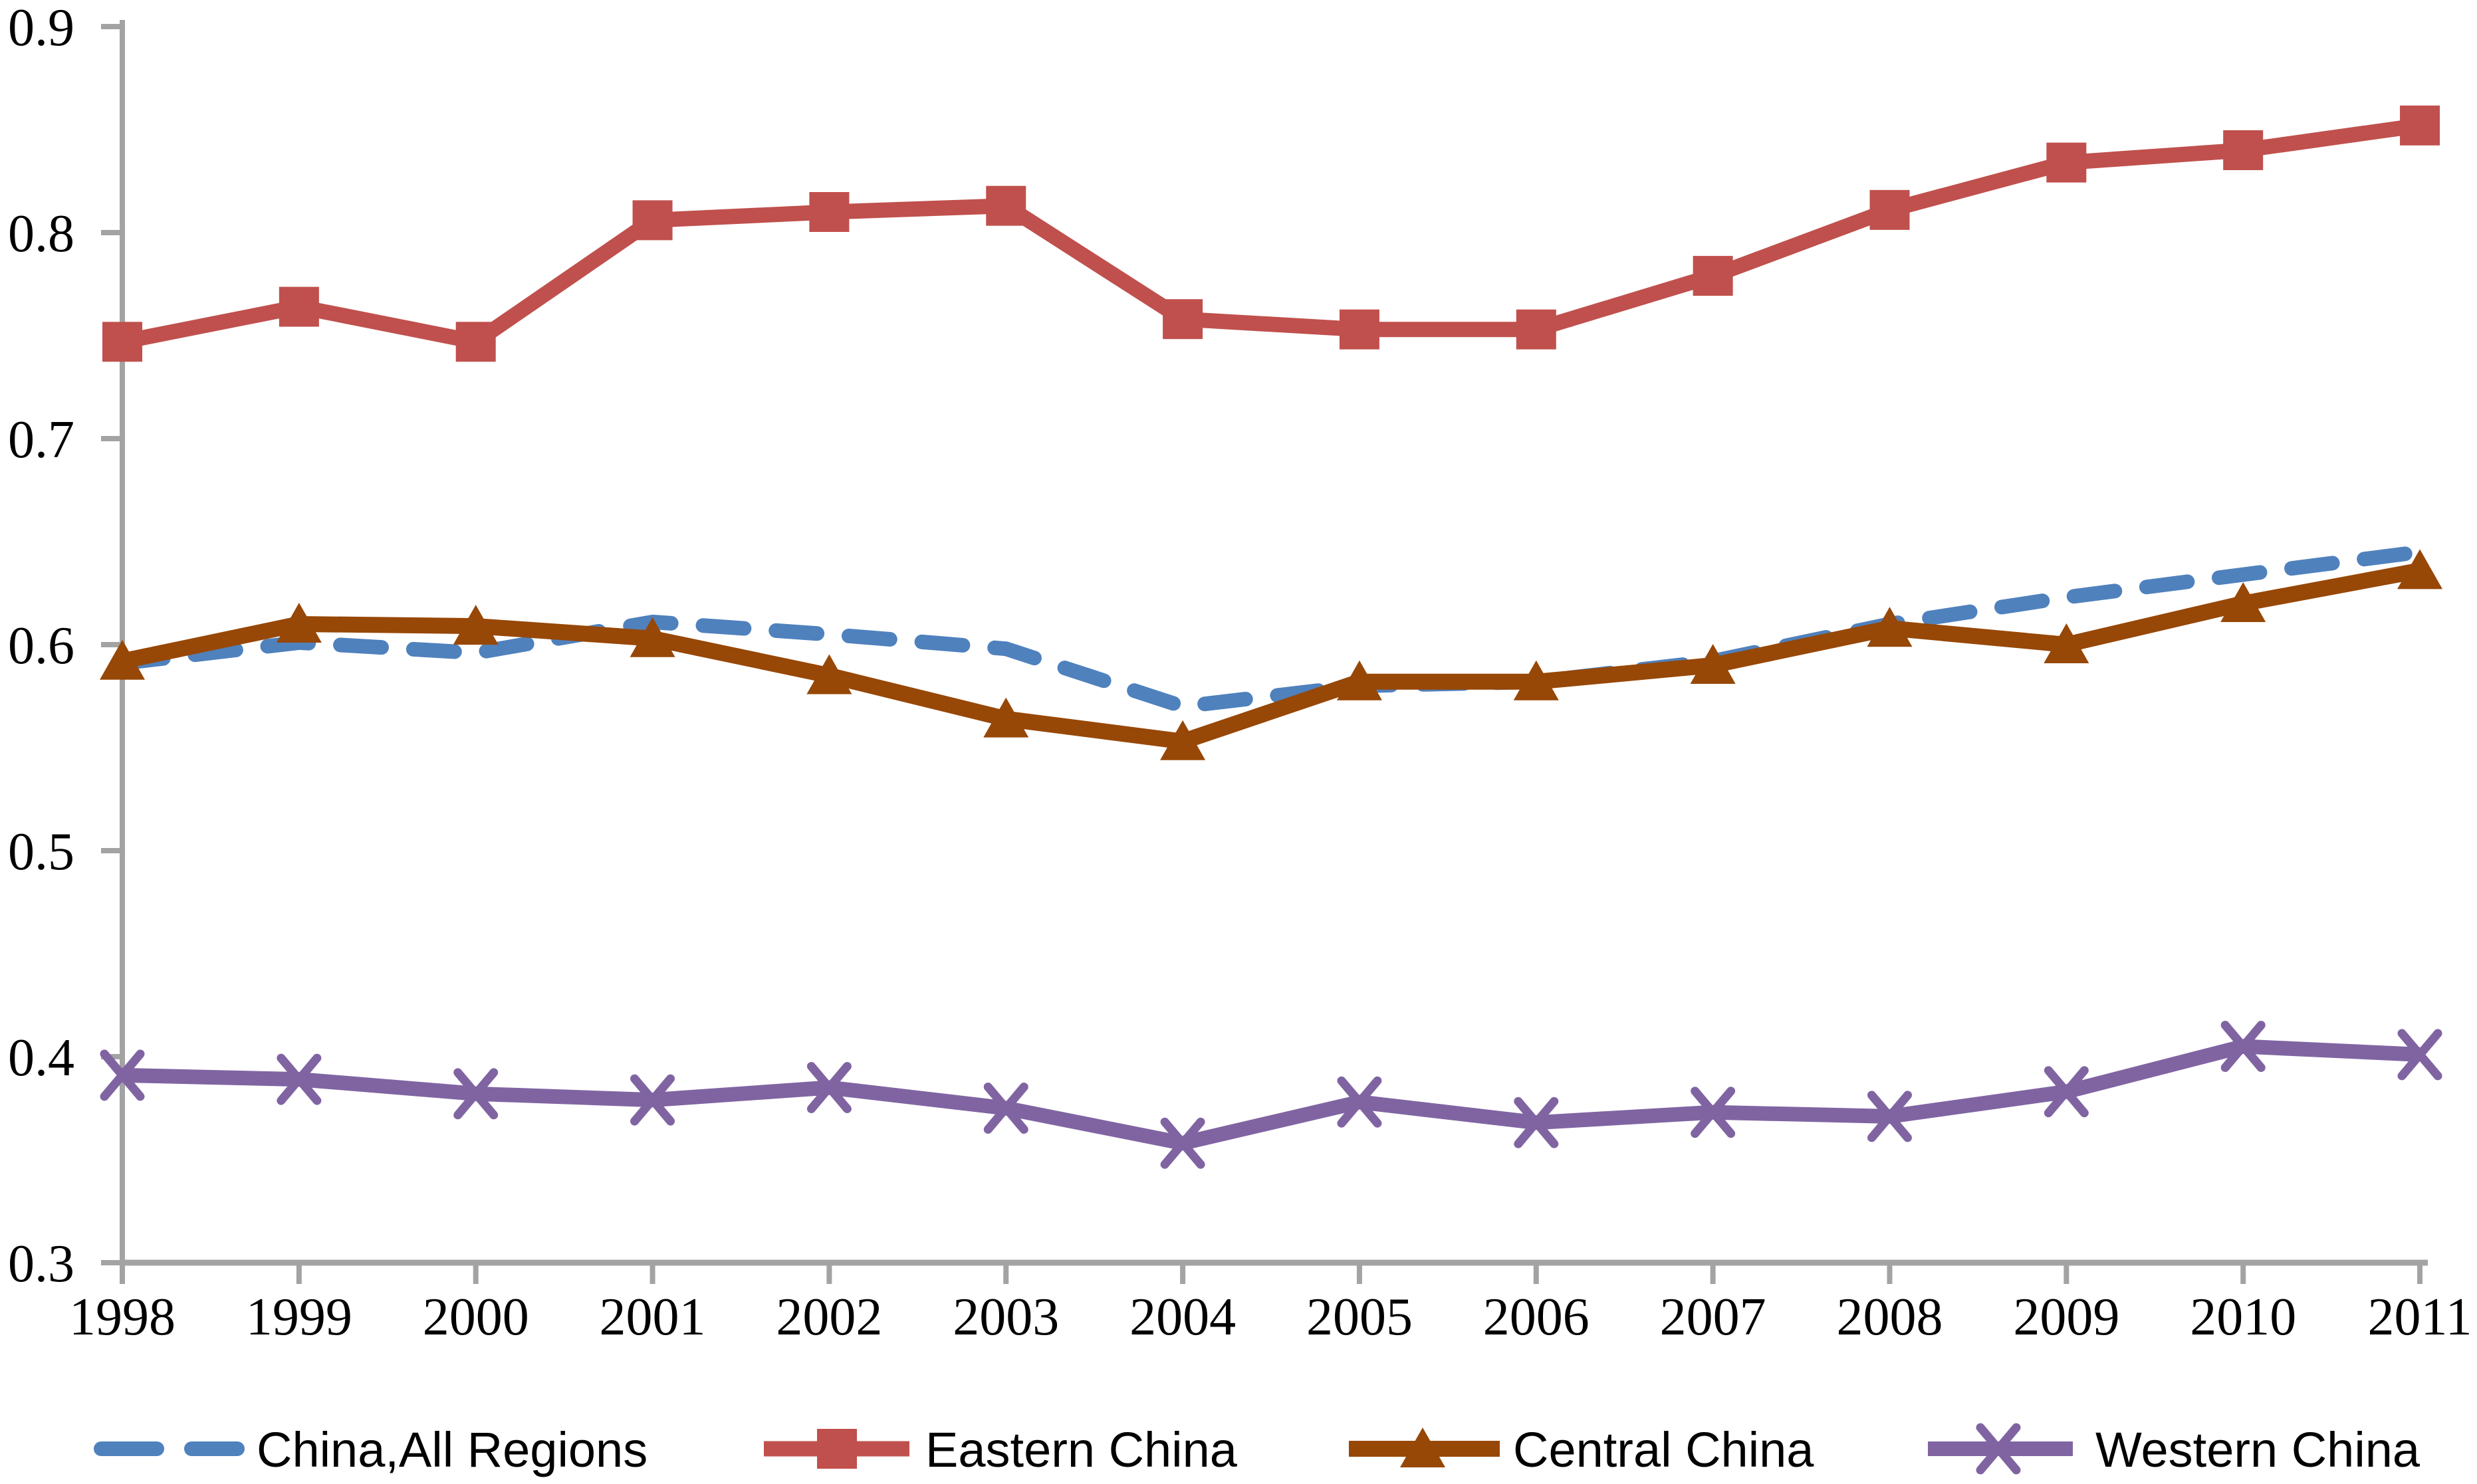  Describe the element at coordinates (41, 29) in the screenshot. I see `y-tick-label: 0.9` at that location.